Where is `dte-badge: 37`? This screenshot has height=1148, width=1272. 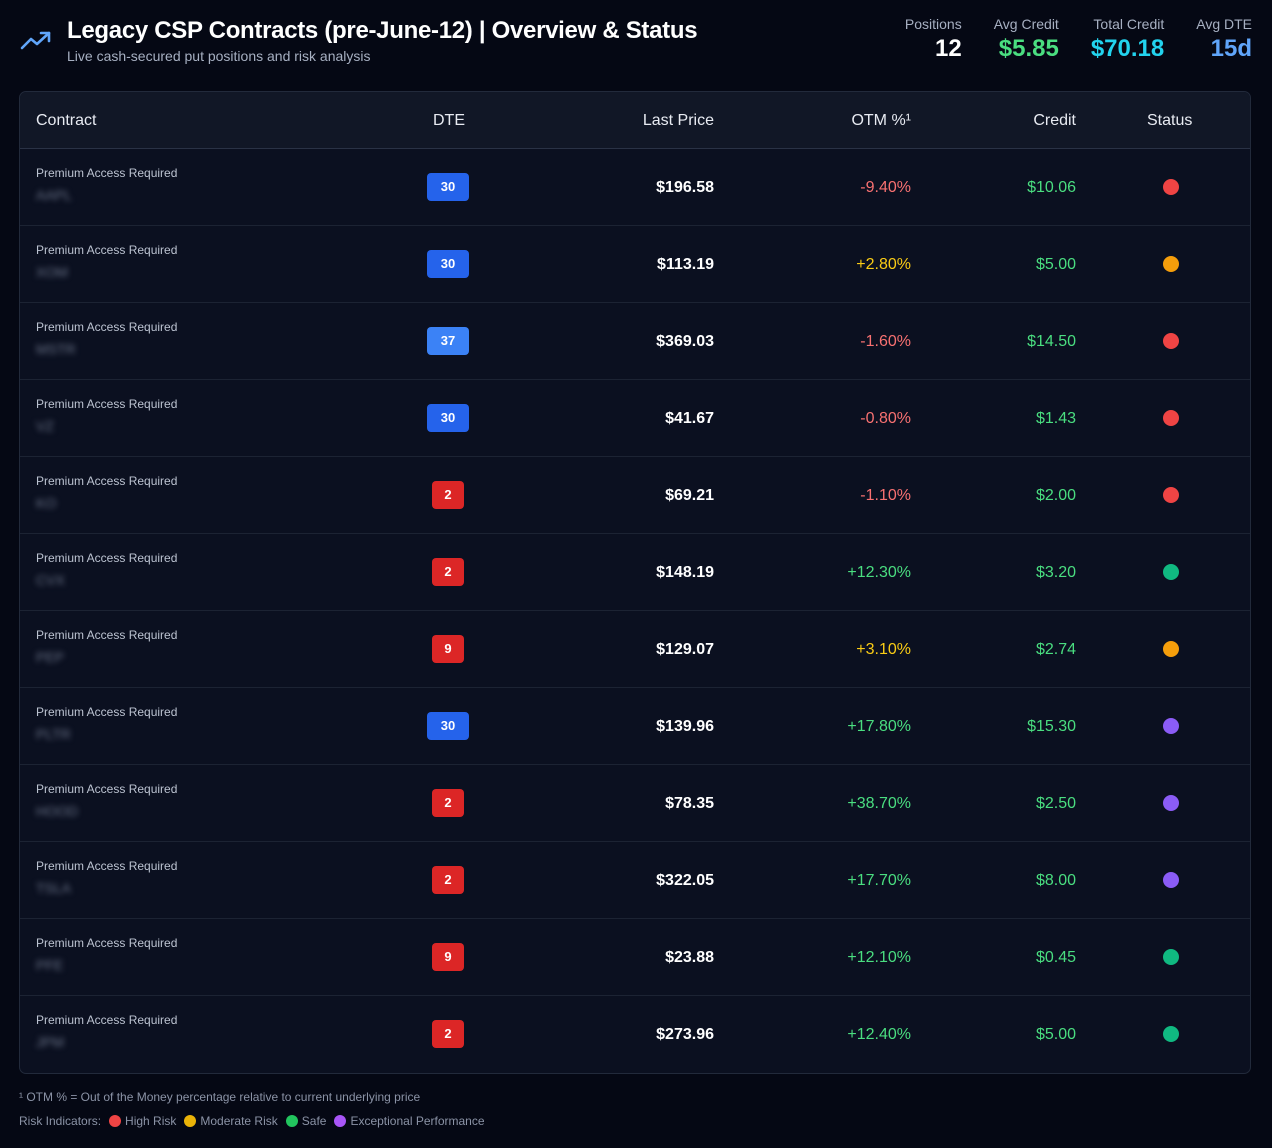
dte-badge: 37 is located at coordinates (448, 341).